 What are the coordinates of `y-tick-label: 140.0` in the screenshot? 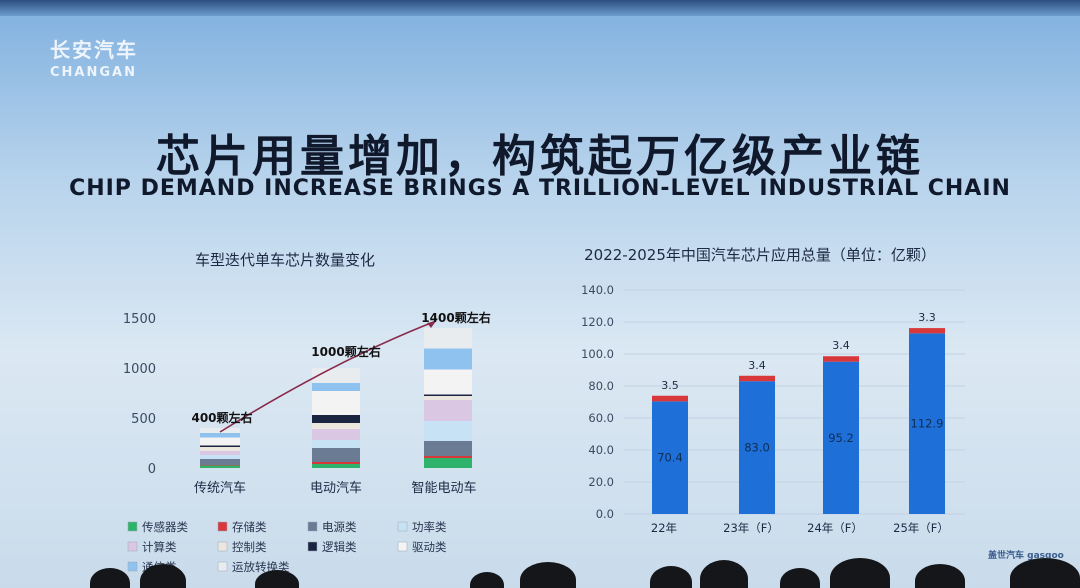 It's located at (597, 290).